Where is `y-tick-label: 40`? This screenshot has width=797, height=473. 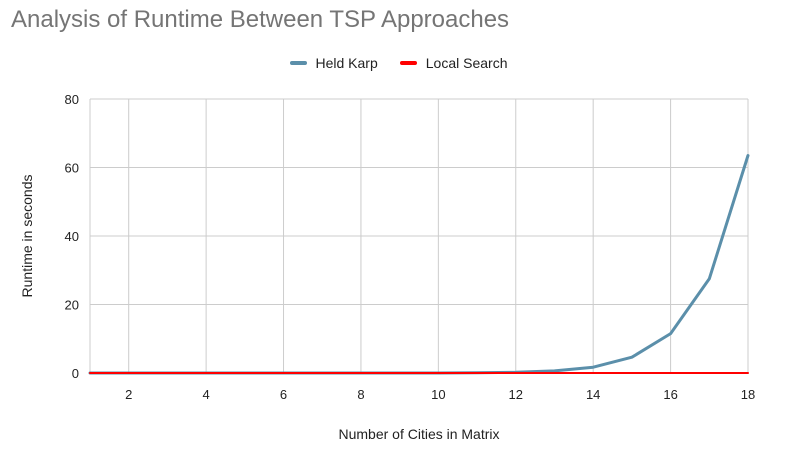 y-tick-label: 40 is located at coordinates (72, 236).